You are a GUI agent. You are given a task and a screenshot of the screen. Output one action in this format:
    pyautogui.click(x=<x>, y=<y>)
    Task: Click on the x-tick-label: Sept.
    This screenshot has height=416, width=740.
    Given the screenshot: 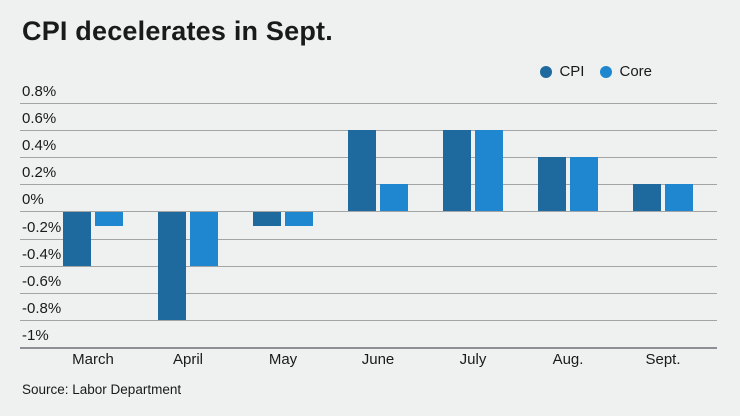 What is the action you would take?
    pyautogui.click(x=663, y=359)
    